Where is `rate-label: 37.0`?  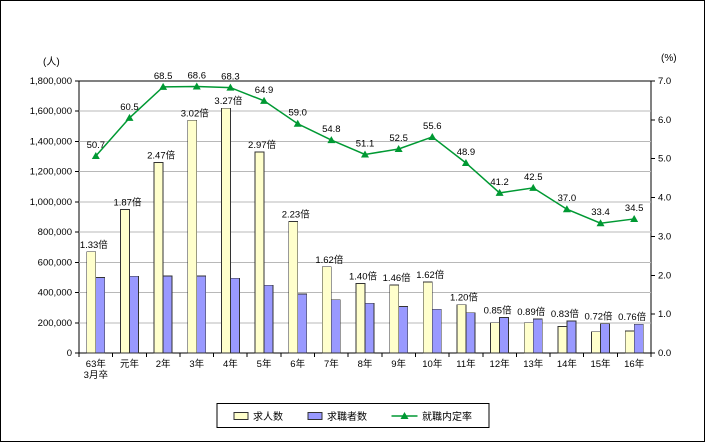 rate-label: 37.0 is located at coordinates (567, 198).